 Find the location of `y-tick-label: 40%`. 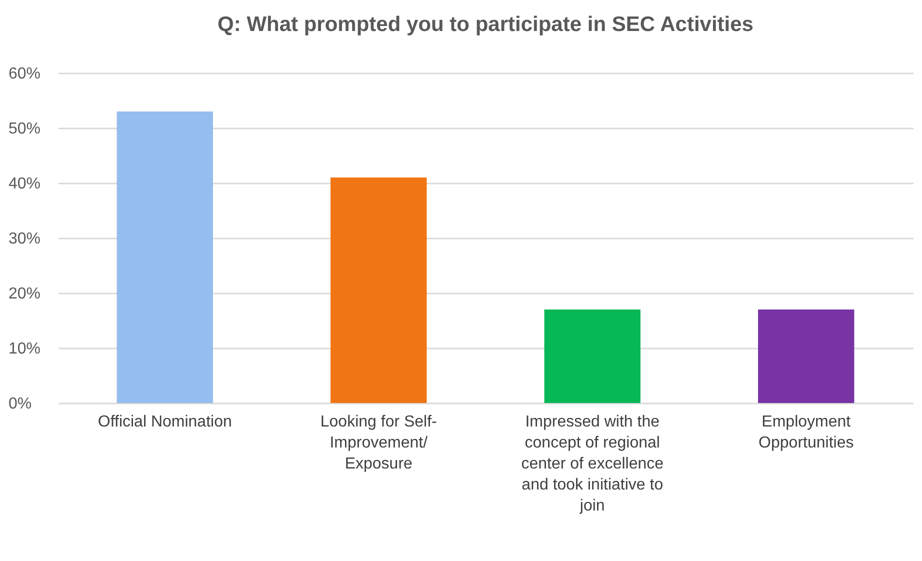

y-tick-label: 40% is located at coordinates (24, 184).